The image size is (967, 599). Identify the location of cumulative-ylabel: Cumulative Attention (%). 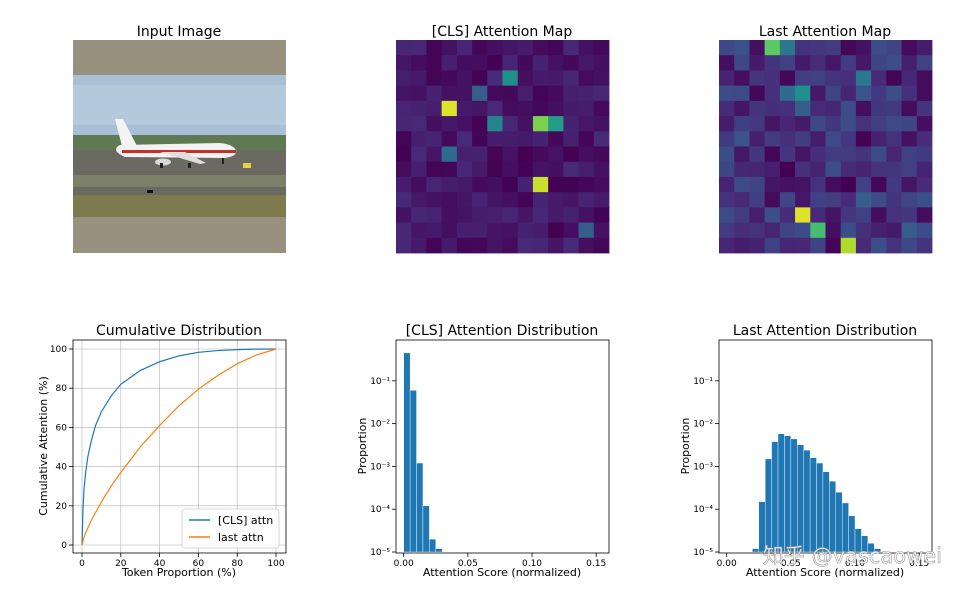
(43, 446).